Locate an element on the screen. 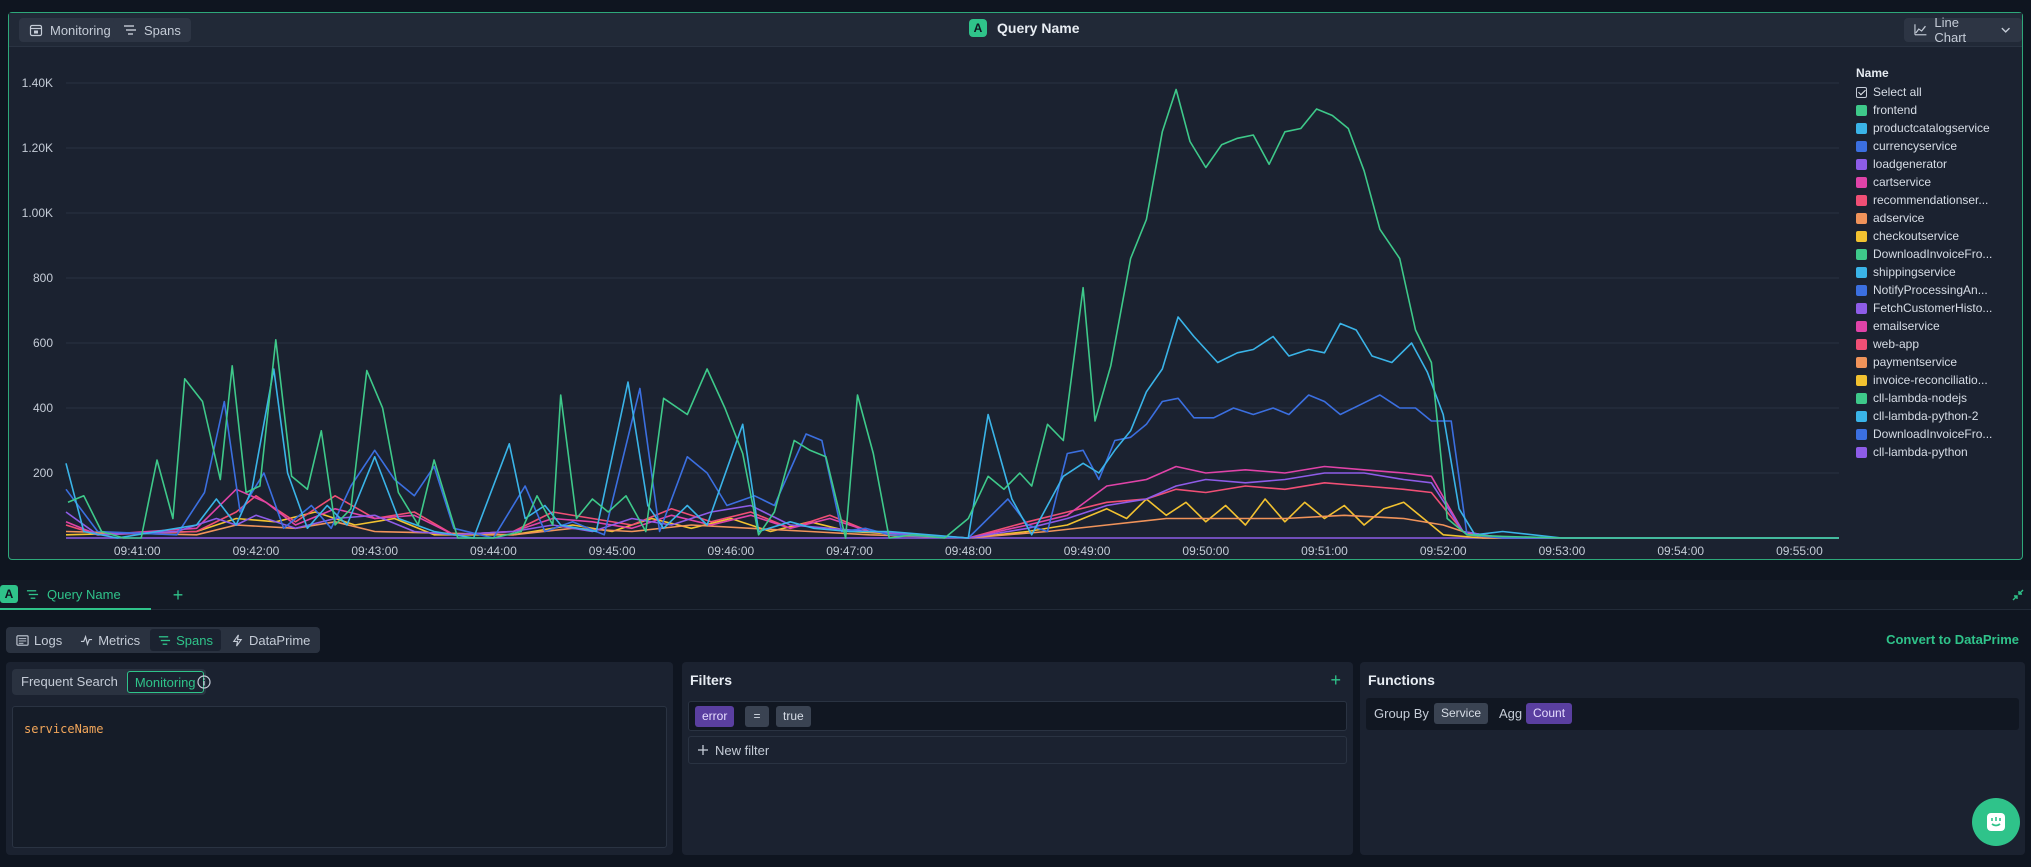 The width and height of the screenshot is (2031, 867). filters-panel: Filters + error = true New filter is located at coordinates (1017, 758).